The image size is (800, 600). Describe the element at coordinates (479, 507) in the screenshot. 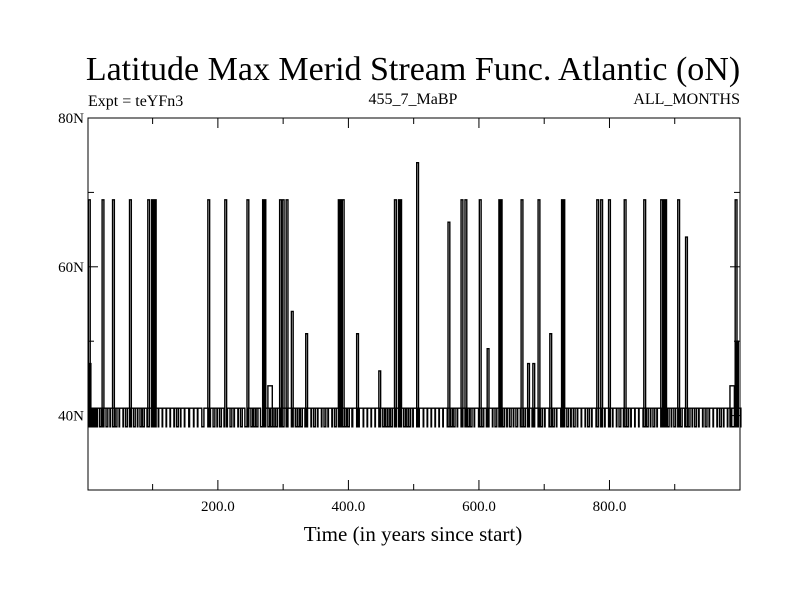

I see `x-tick-label: 600.0` at that location.